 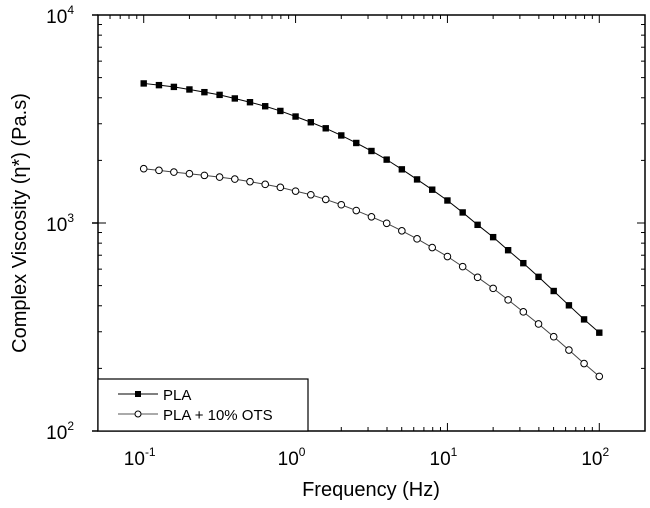 I want to click on x-tick-exponent: 0, so click(x=302, y=452).